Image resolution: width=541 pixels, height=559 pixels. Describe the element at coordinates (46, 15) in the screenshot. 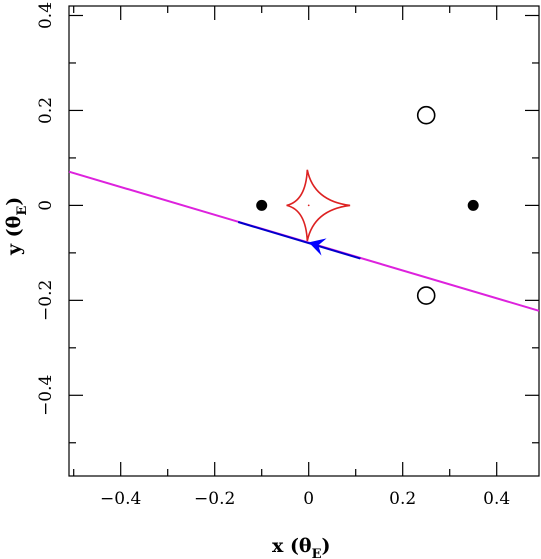

I see `y-tick-label: 0.4` at that location.